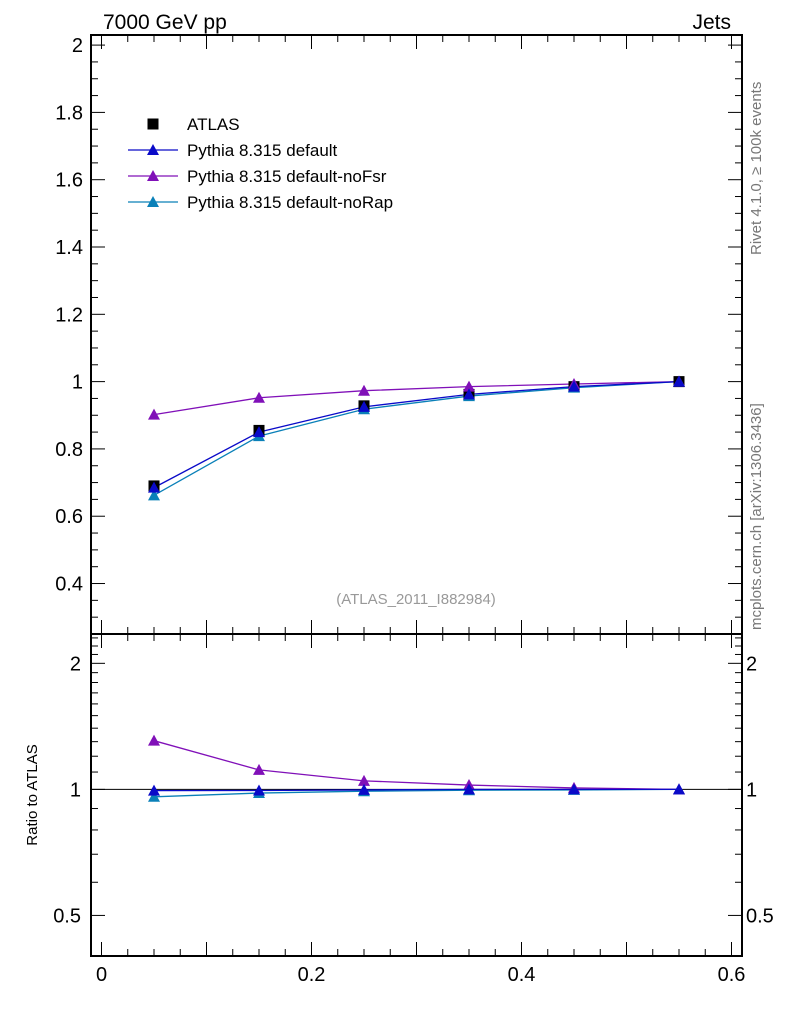 The width and height of the screenshot is (786, 1024). Describe the element at coordinates (75, 664) in the screenshot. I see `ratio-ytick-label-left: 2` at that location.